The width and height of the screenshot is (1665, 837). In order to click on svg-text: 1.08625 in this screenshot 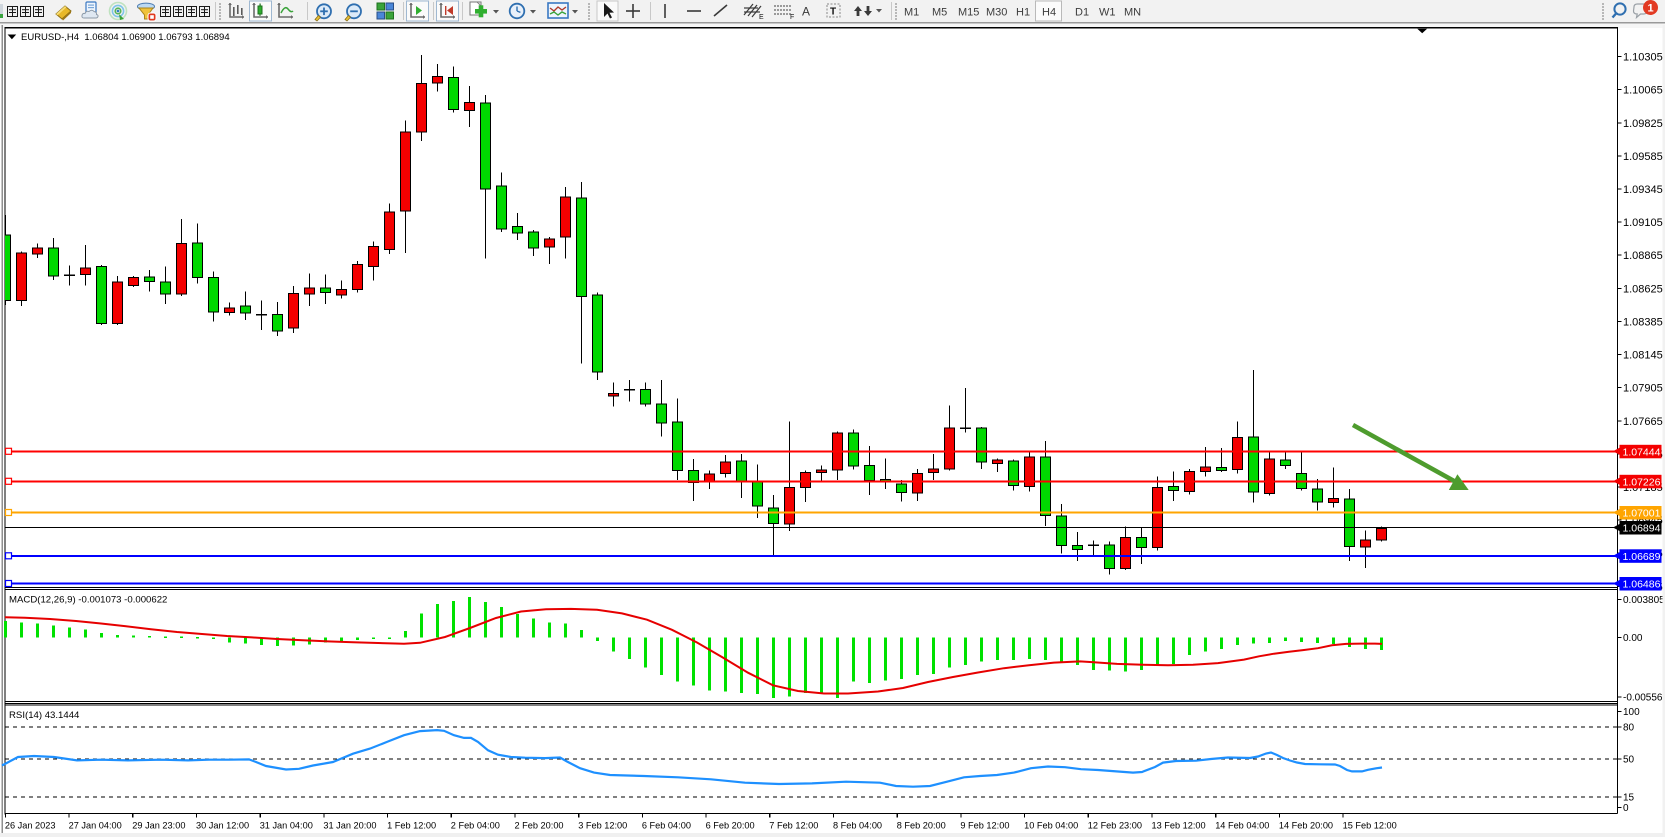, I will do `click(1643, 289)`.